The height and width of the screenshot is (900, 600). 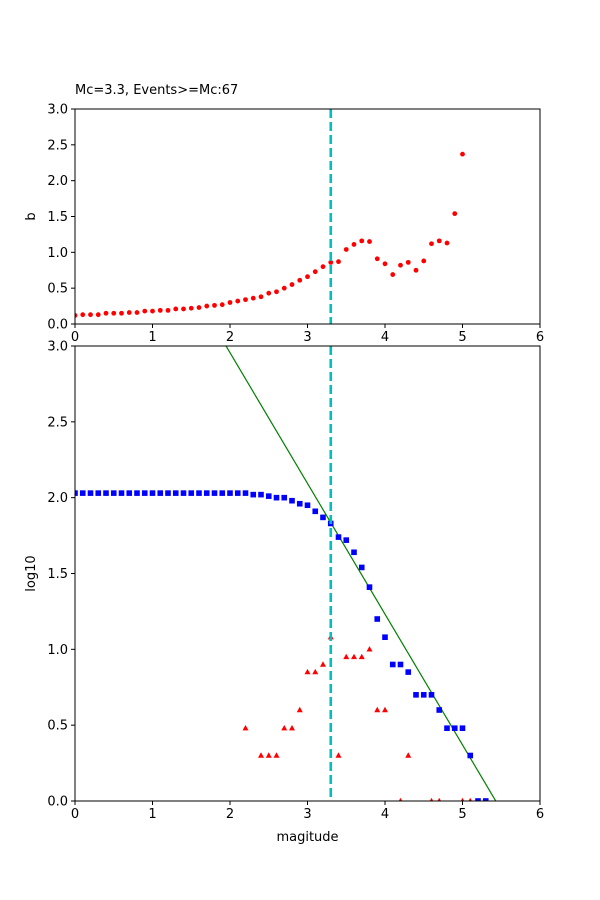 I want to click on y-tick-label: 0.5, so click(x=57, y=289).